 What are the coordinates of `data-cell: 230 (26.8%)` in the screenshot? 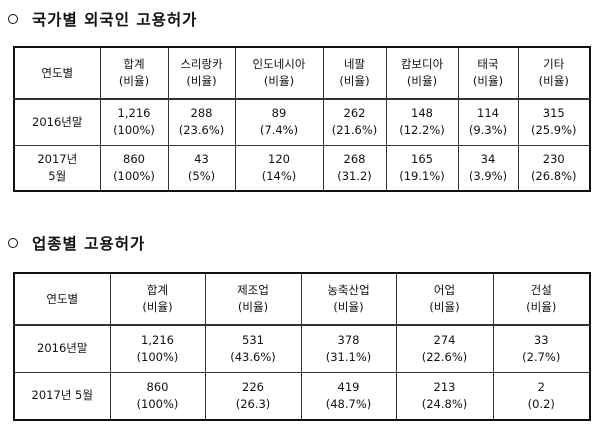 It's located at (554, 168).